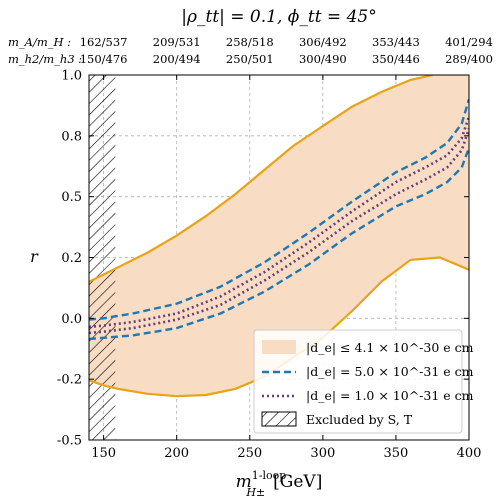 This screenshot has height=501, width=504. What do you see at coordinates (249, 453) in the screenshot?
I see `x-tick-label: 250` at bounding box center [249, 453].